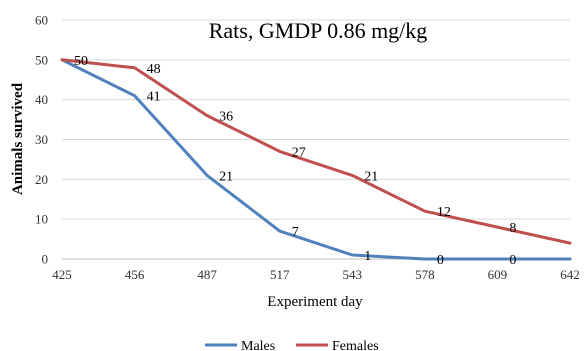  I want to click on y-axis-title: Animals survived, so click(18, 138).